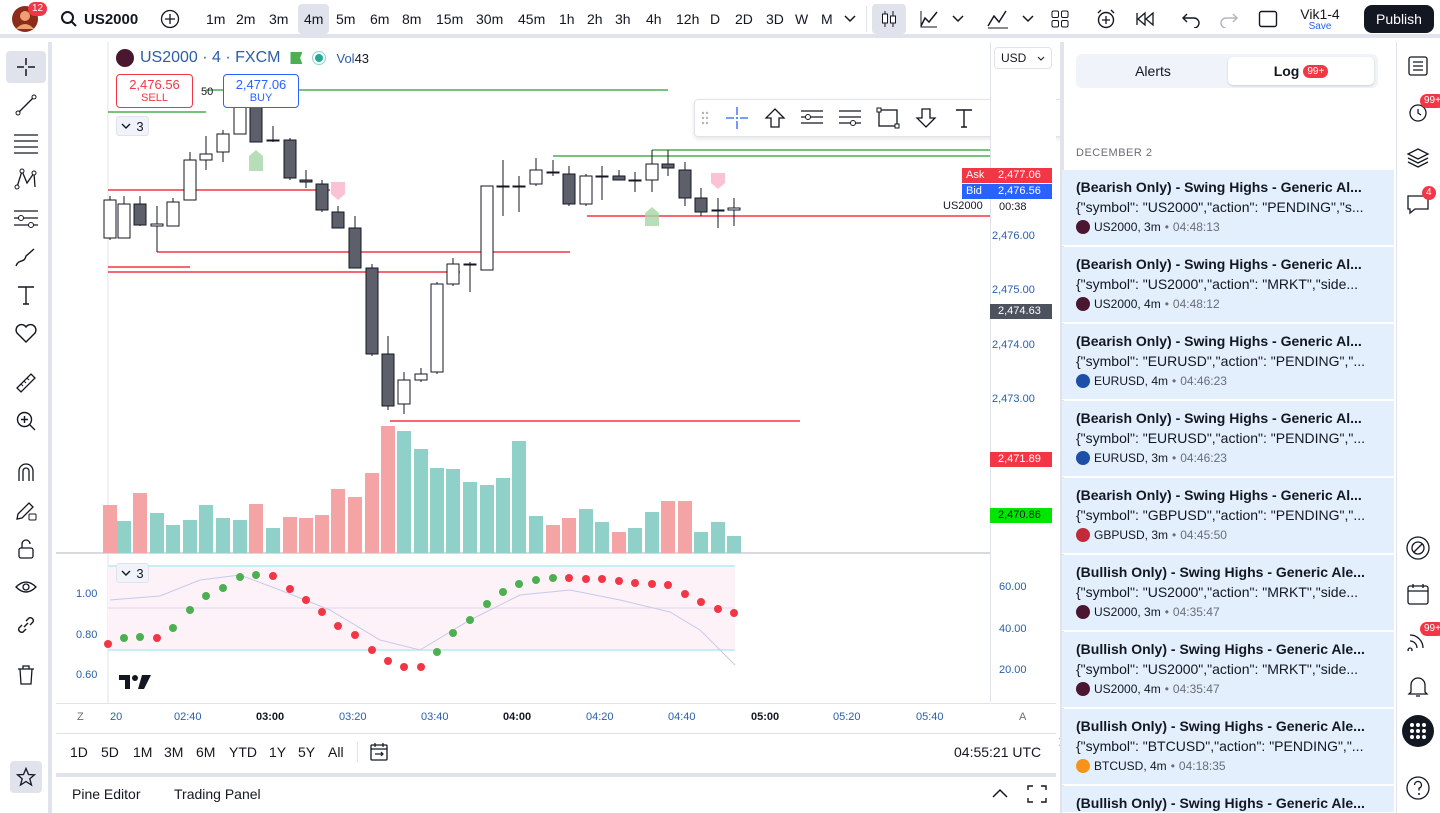 This screenshot has width=1440, height=813. What do you see at coordinates (246, 19) in the screenshot?
I see `timeframe-2m: 2m` at bounding box center [246, 19].